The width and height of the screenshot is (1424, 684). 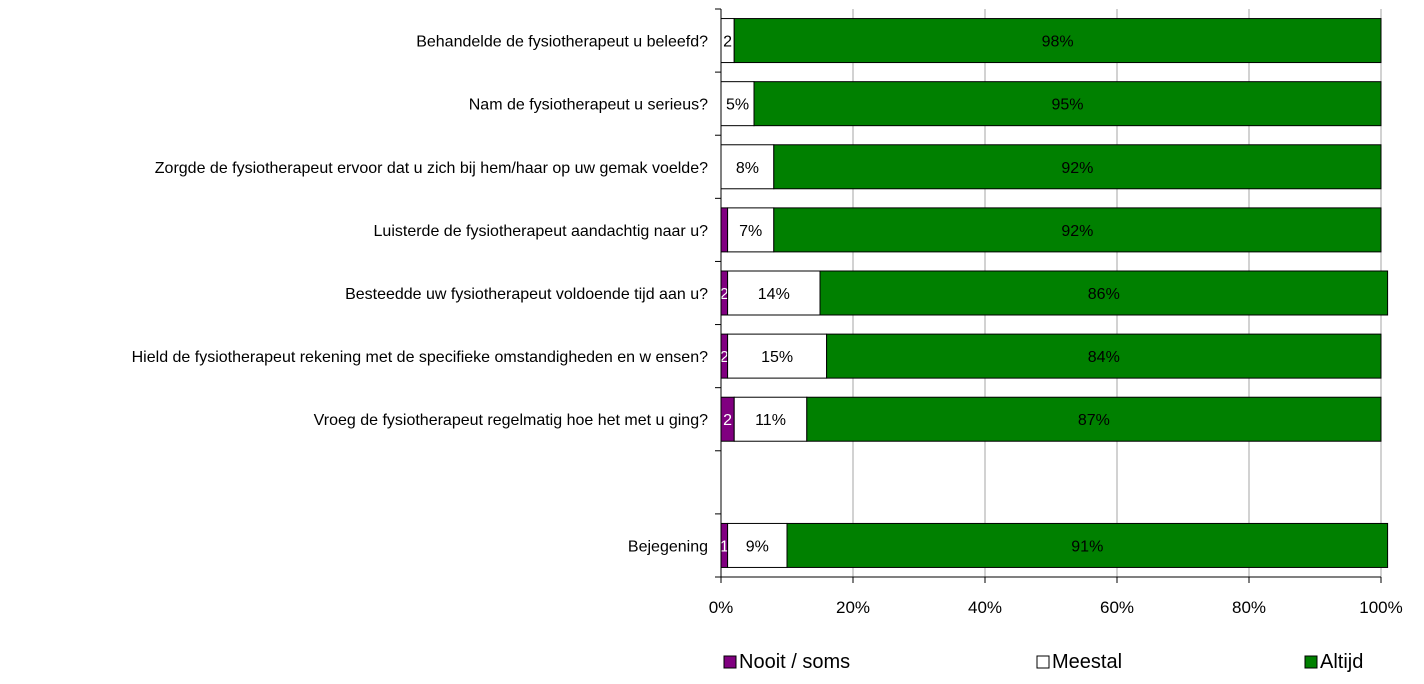 What do you see at coordinates (1249, 607) in the screenshot?
I see `x-tick-label: 80%` at bounding box center [1249, 607].